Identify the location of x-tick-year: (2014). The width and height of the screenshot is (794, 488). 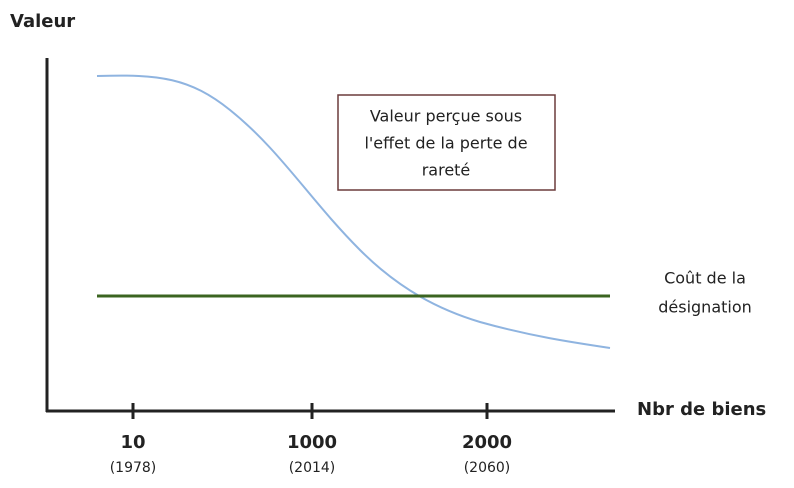
(312, 468).